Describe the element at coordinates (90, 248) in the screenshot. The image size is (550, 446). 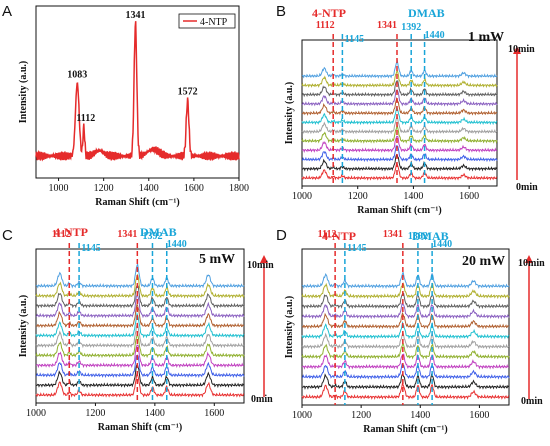
I see `panel-c-marker-label: 1145` at that location.